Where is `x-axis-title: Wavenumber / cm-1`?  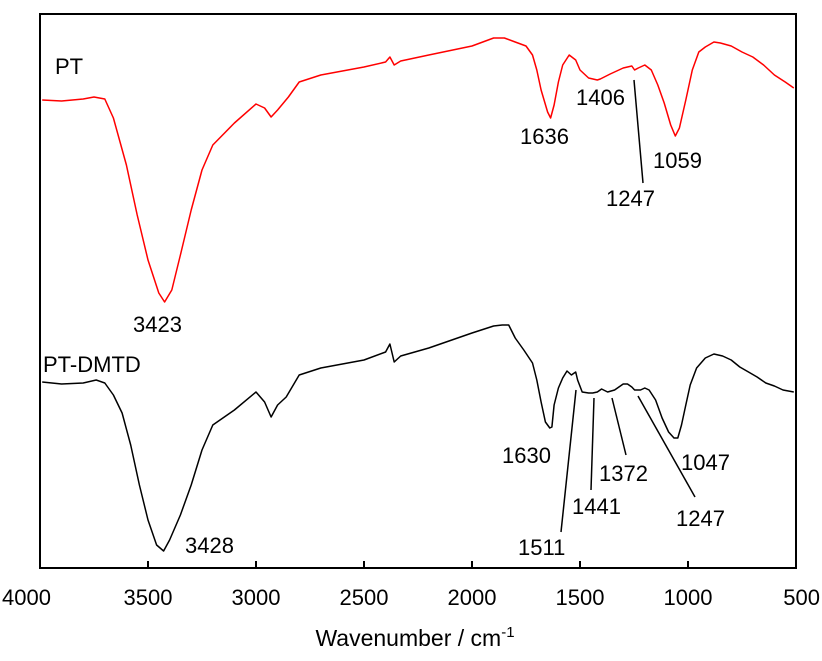
x-axis-title: Wavenumber / cm-1 is located at coordinates (414, 637).